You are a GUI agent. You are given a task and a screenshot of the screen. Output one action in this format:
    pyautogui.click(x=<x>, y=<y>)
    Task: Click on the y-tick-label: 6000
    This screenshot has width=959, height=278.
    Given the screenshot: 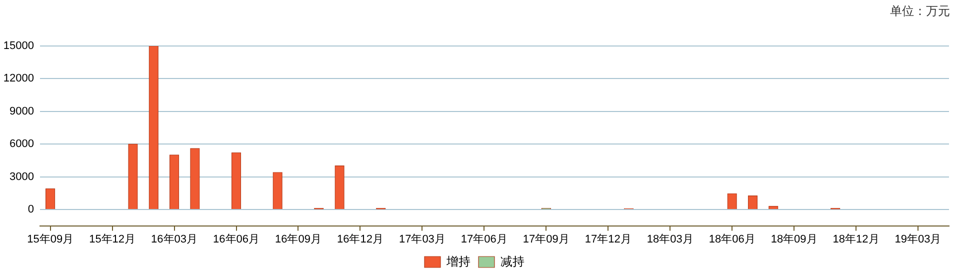 What is the action you would take?
    pyautogui.click(x=22, y=144)
    